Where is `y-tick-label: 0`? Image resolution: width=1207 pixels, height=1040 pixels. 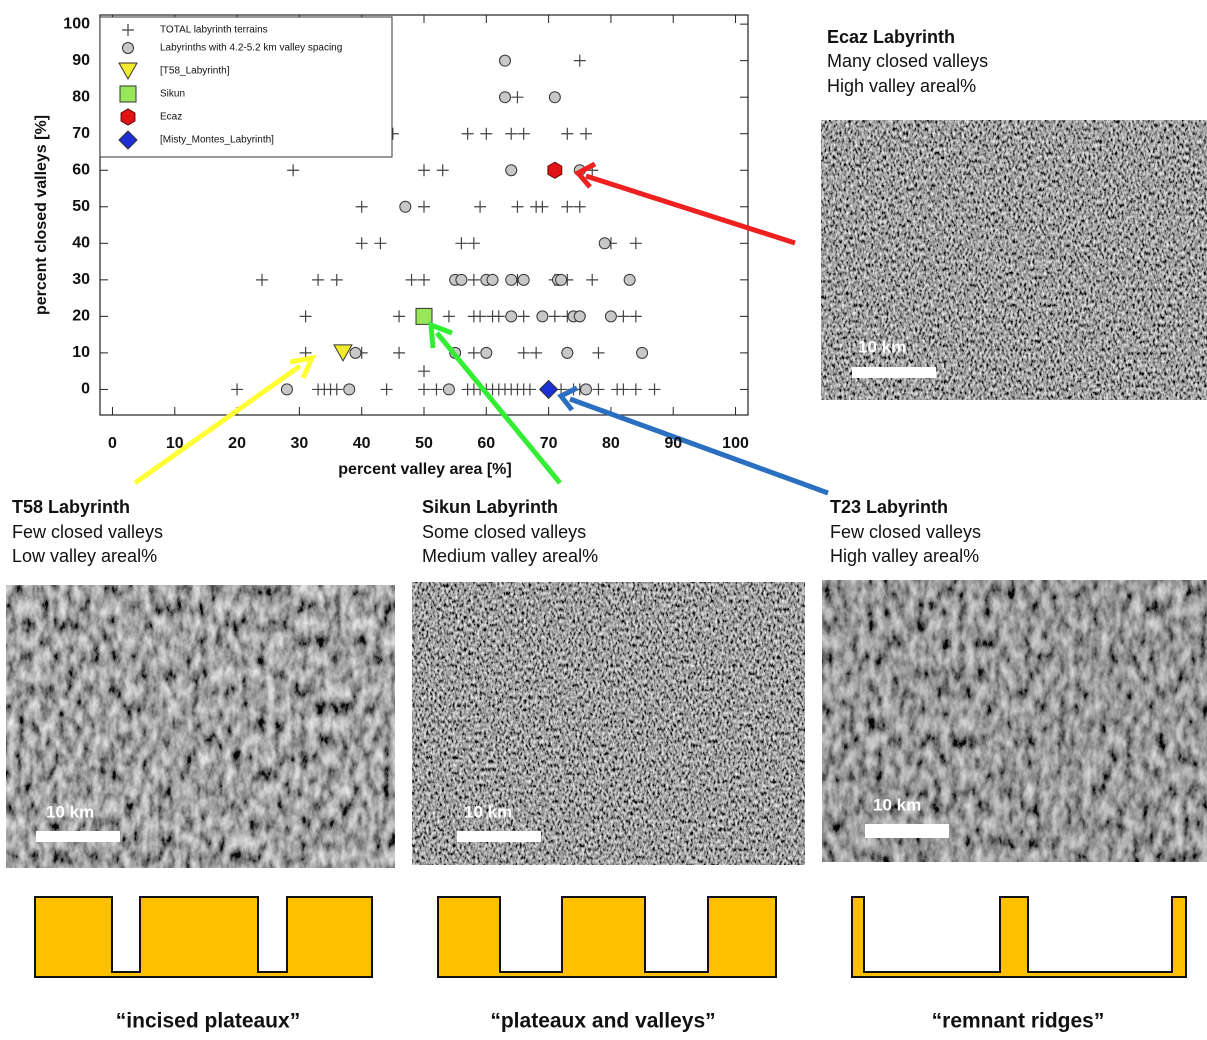 y-tick-label: 0 is located at coordinates (85, 389).